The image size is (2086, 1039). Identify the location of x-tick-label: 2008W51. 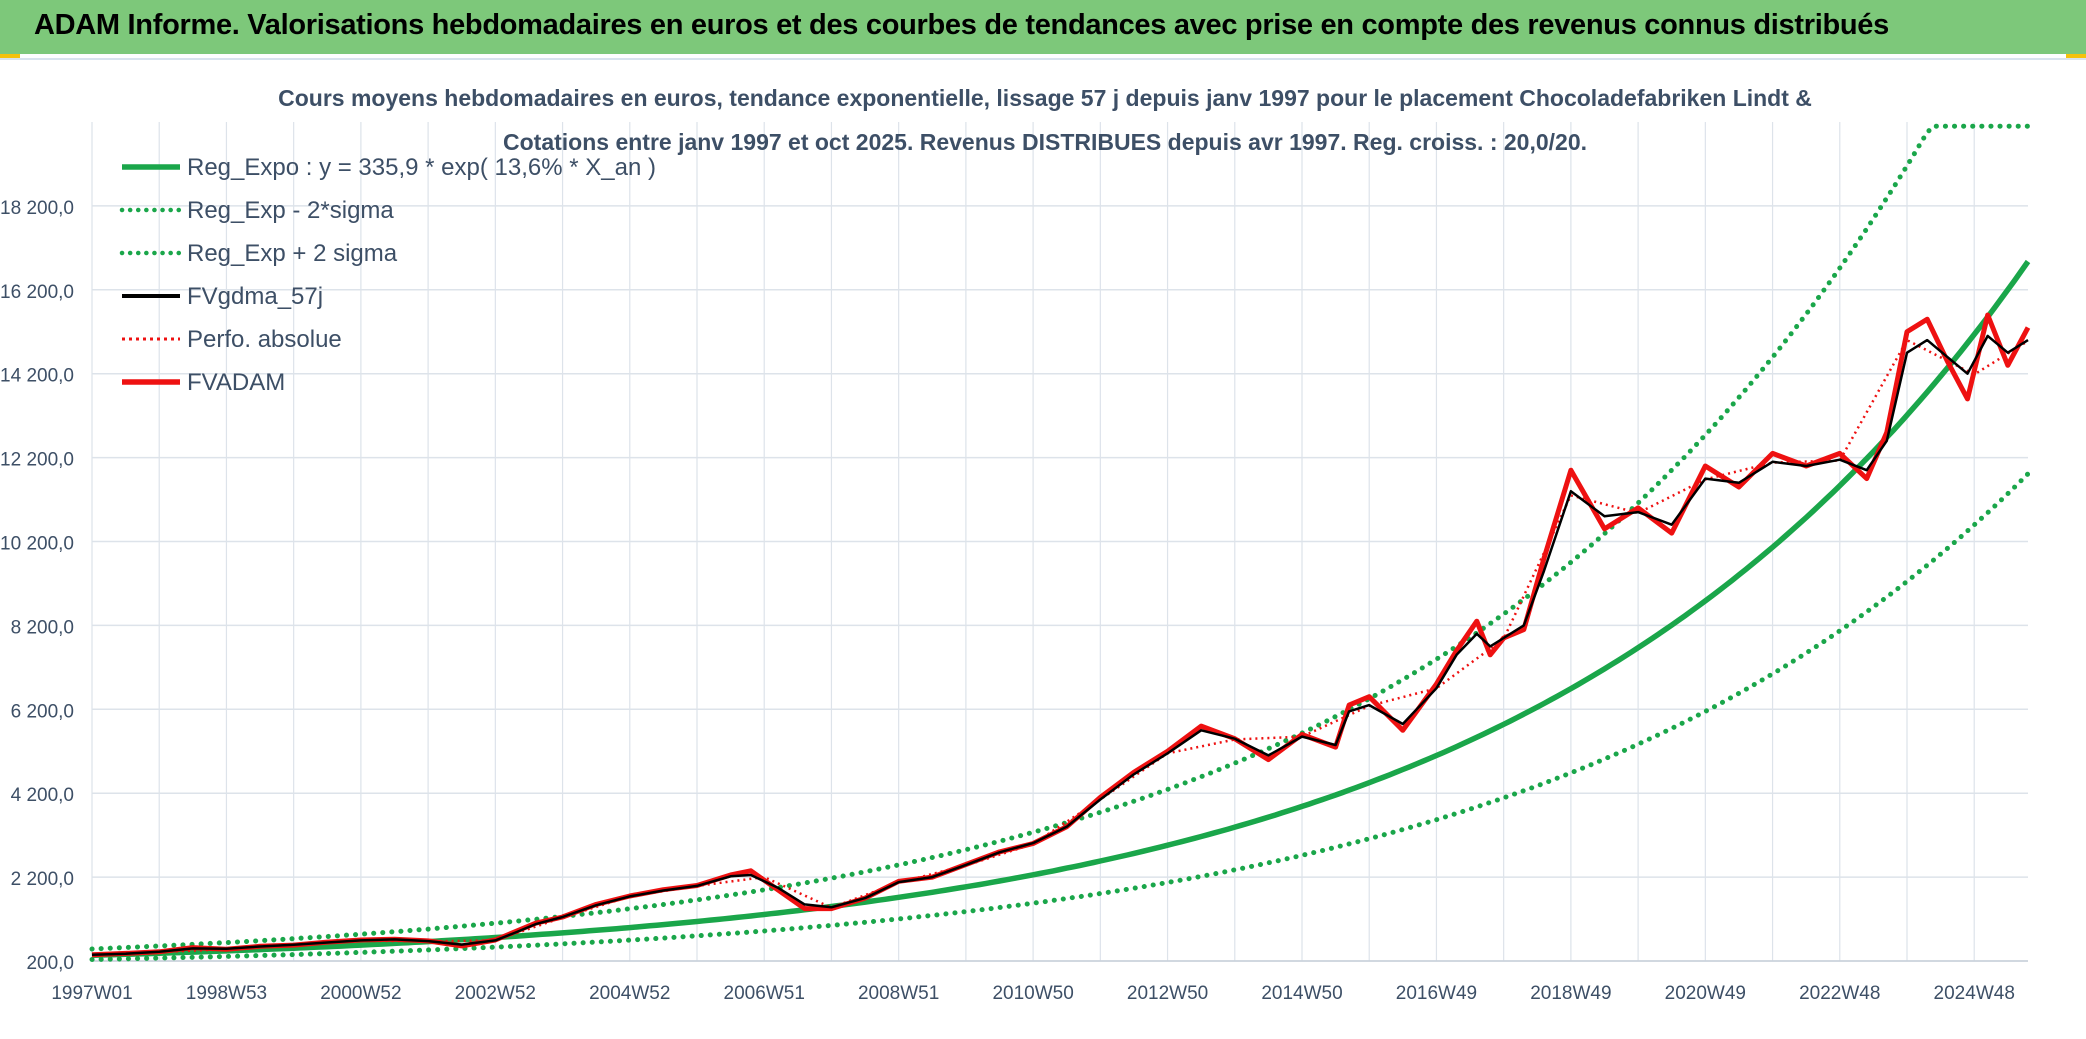
(898, 993).